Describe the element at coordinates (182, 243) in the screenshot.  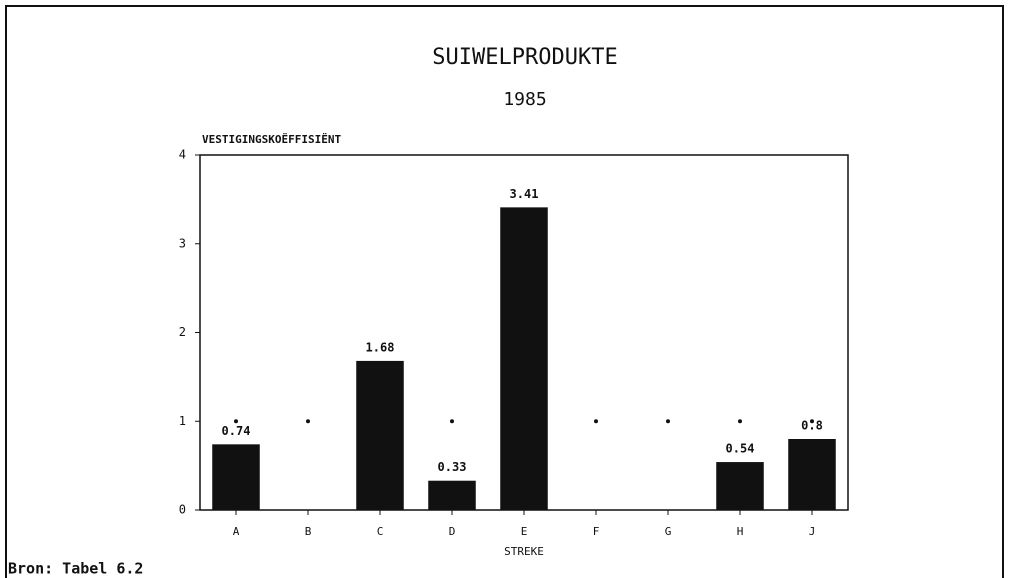
I see `y-tick-label: 3` at that location.